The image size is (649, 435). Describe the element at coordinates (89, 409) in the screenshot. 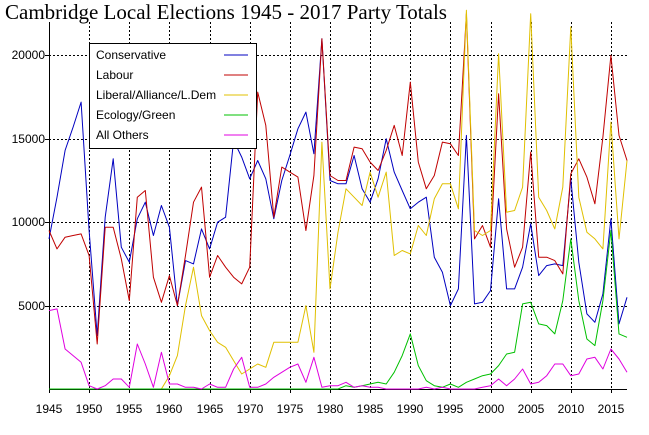

I see `x-tick-label: 1950` at that location.